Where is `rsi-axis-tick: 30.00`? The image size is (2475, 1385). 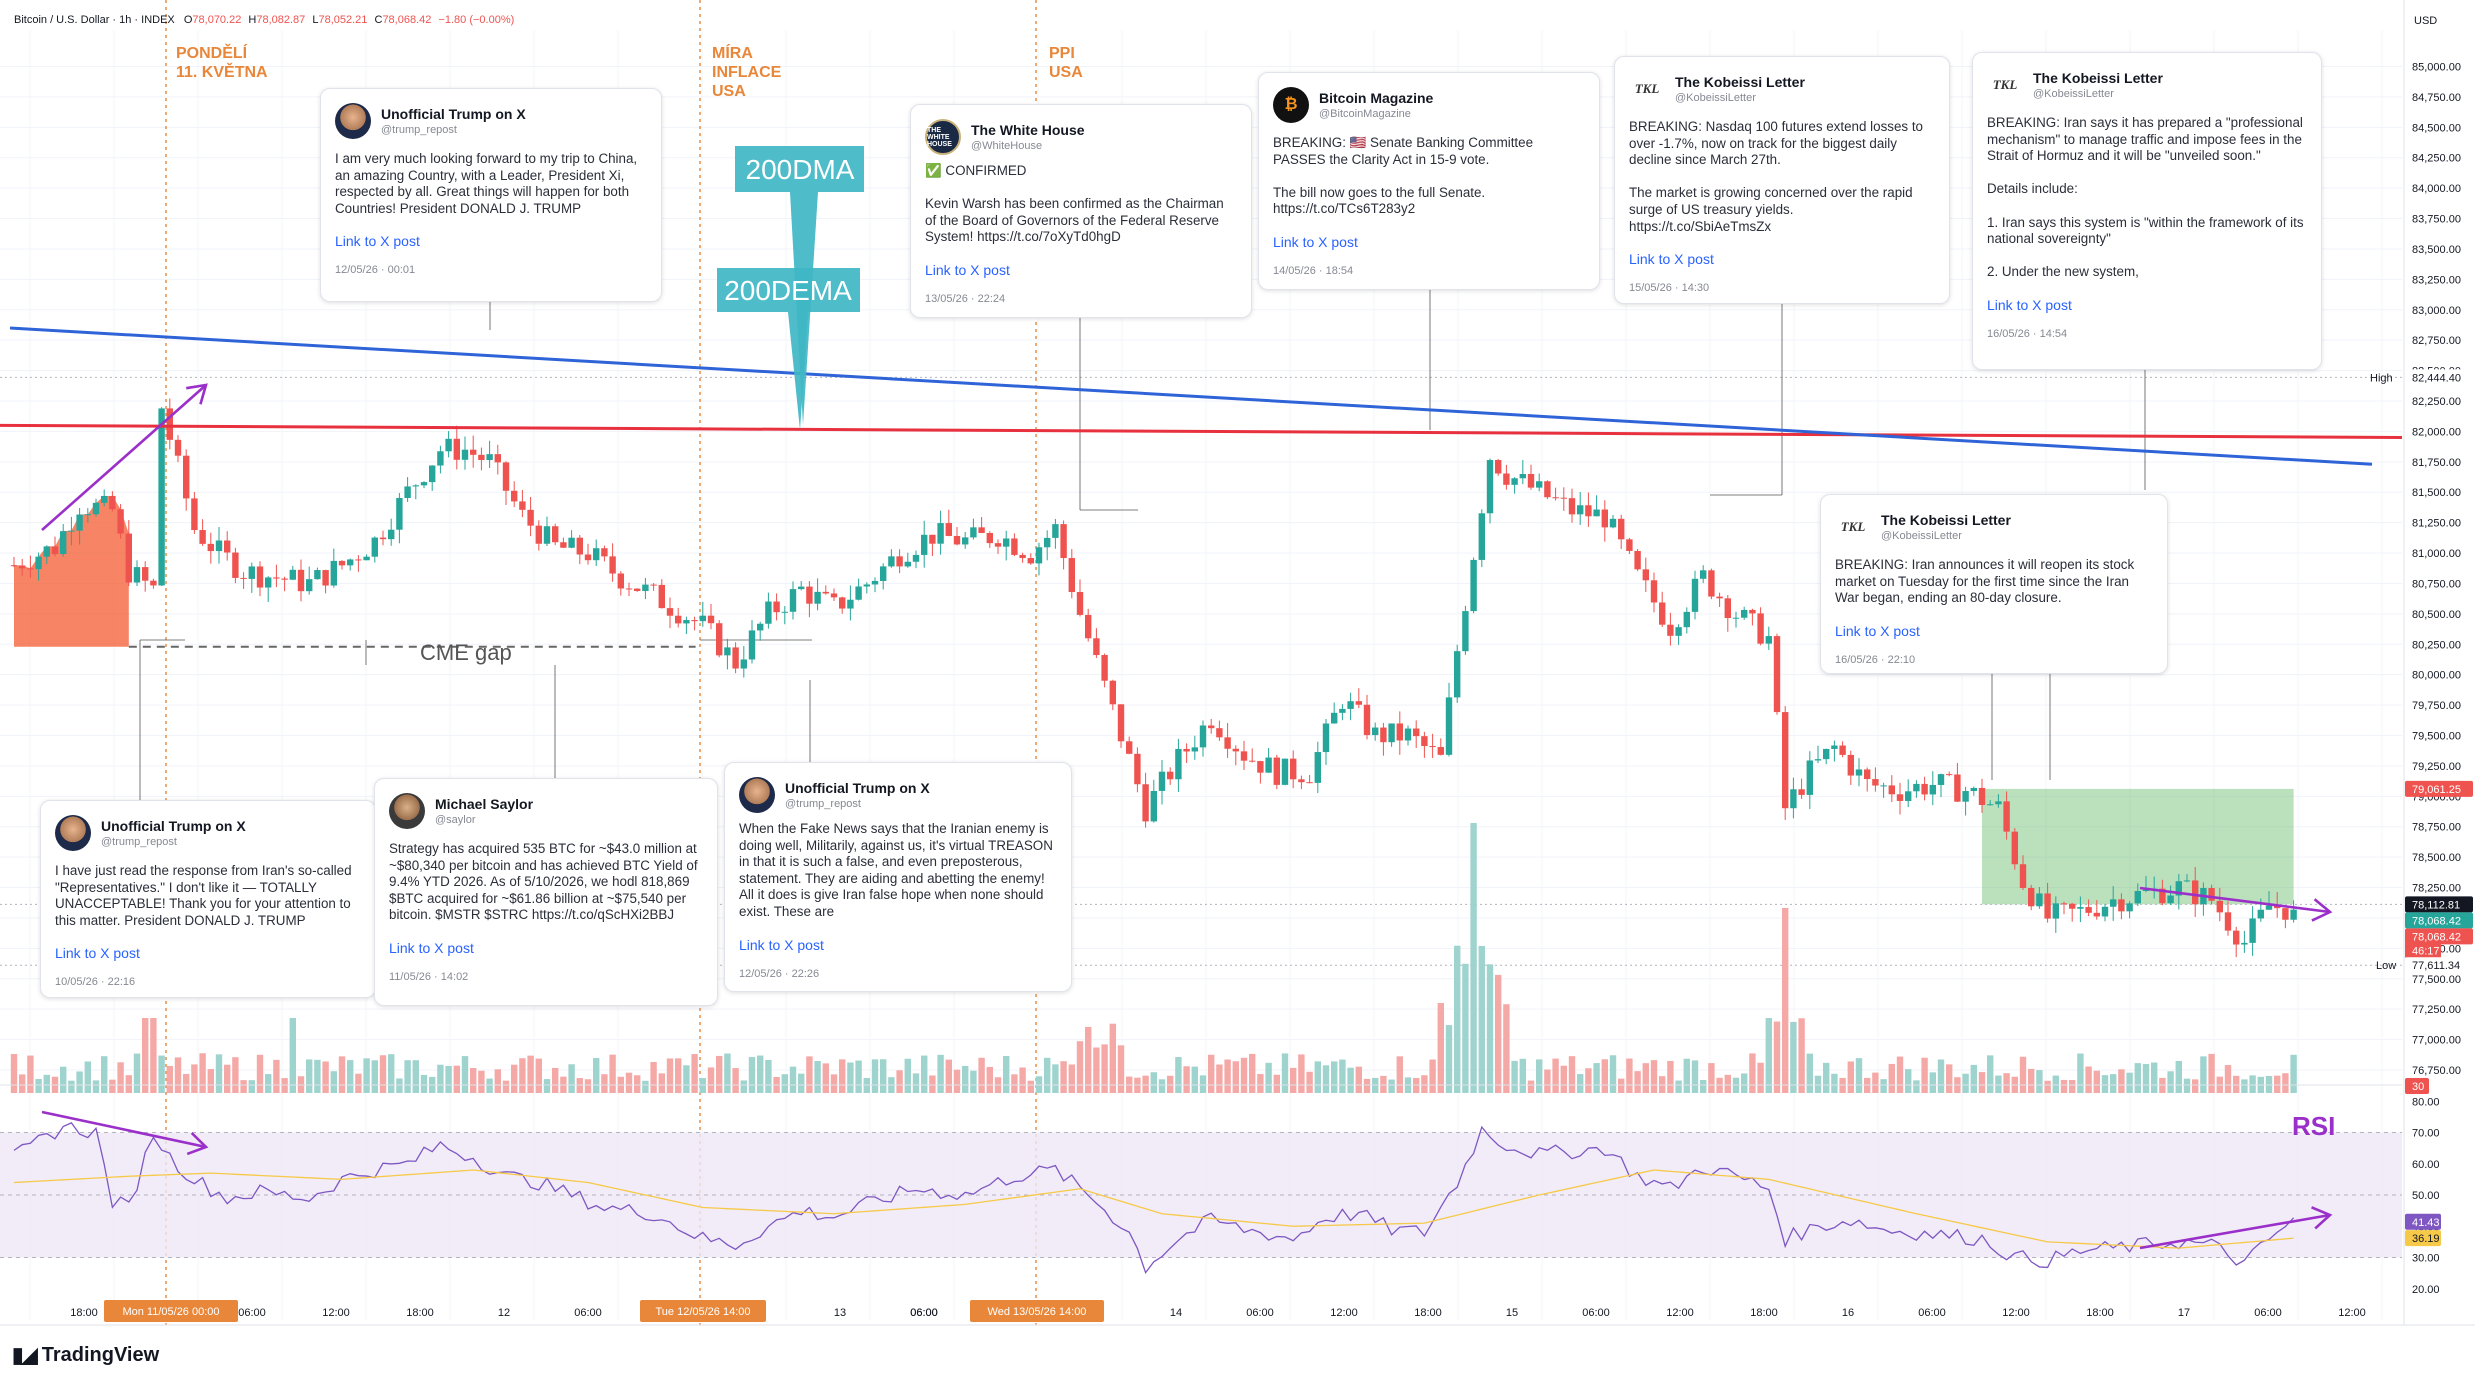 rsi-axis-tick: 30.00 is located at coordinates (2426, 1259).